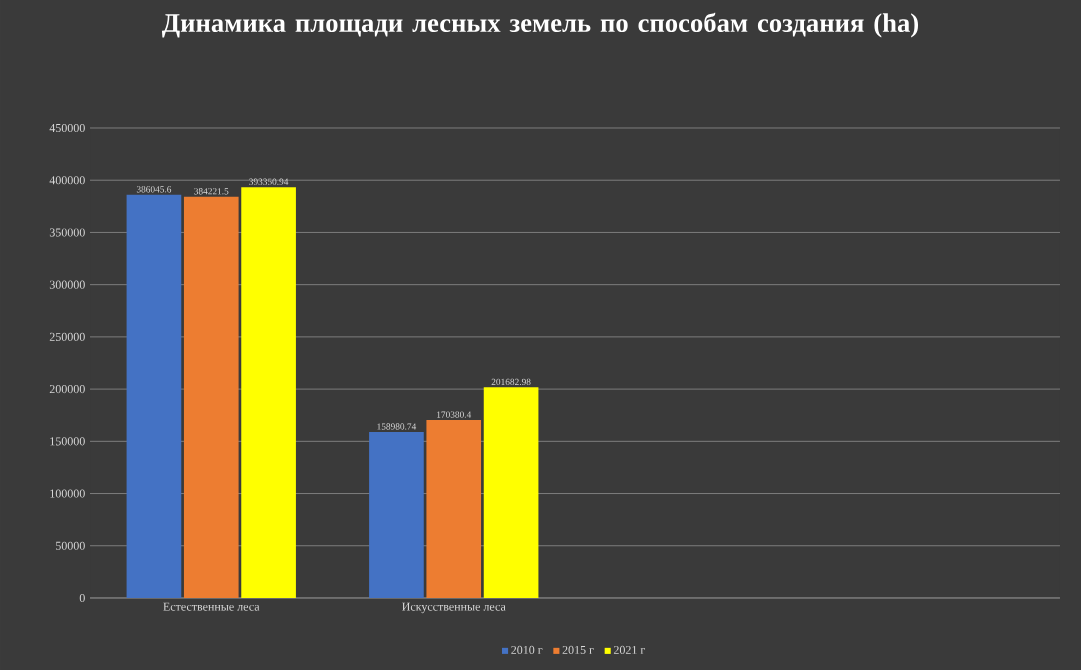 Image resolution: width=1081 pixels, height=670 pixels. Describe the element at coordinates (67, 389) in the screenshot. I see `y-tick-label: 200000` at that location.